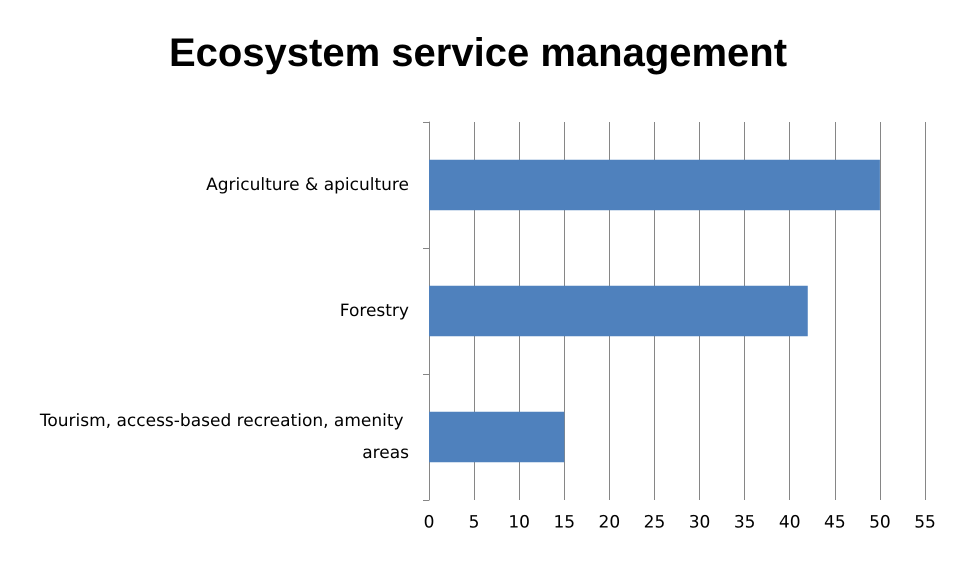  I want to click on y-tick-label: Forestry, so click(374, 311).